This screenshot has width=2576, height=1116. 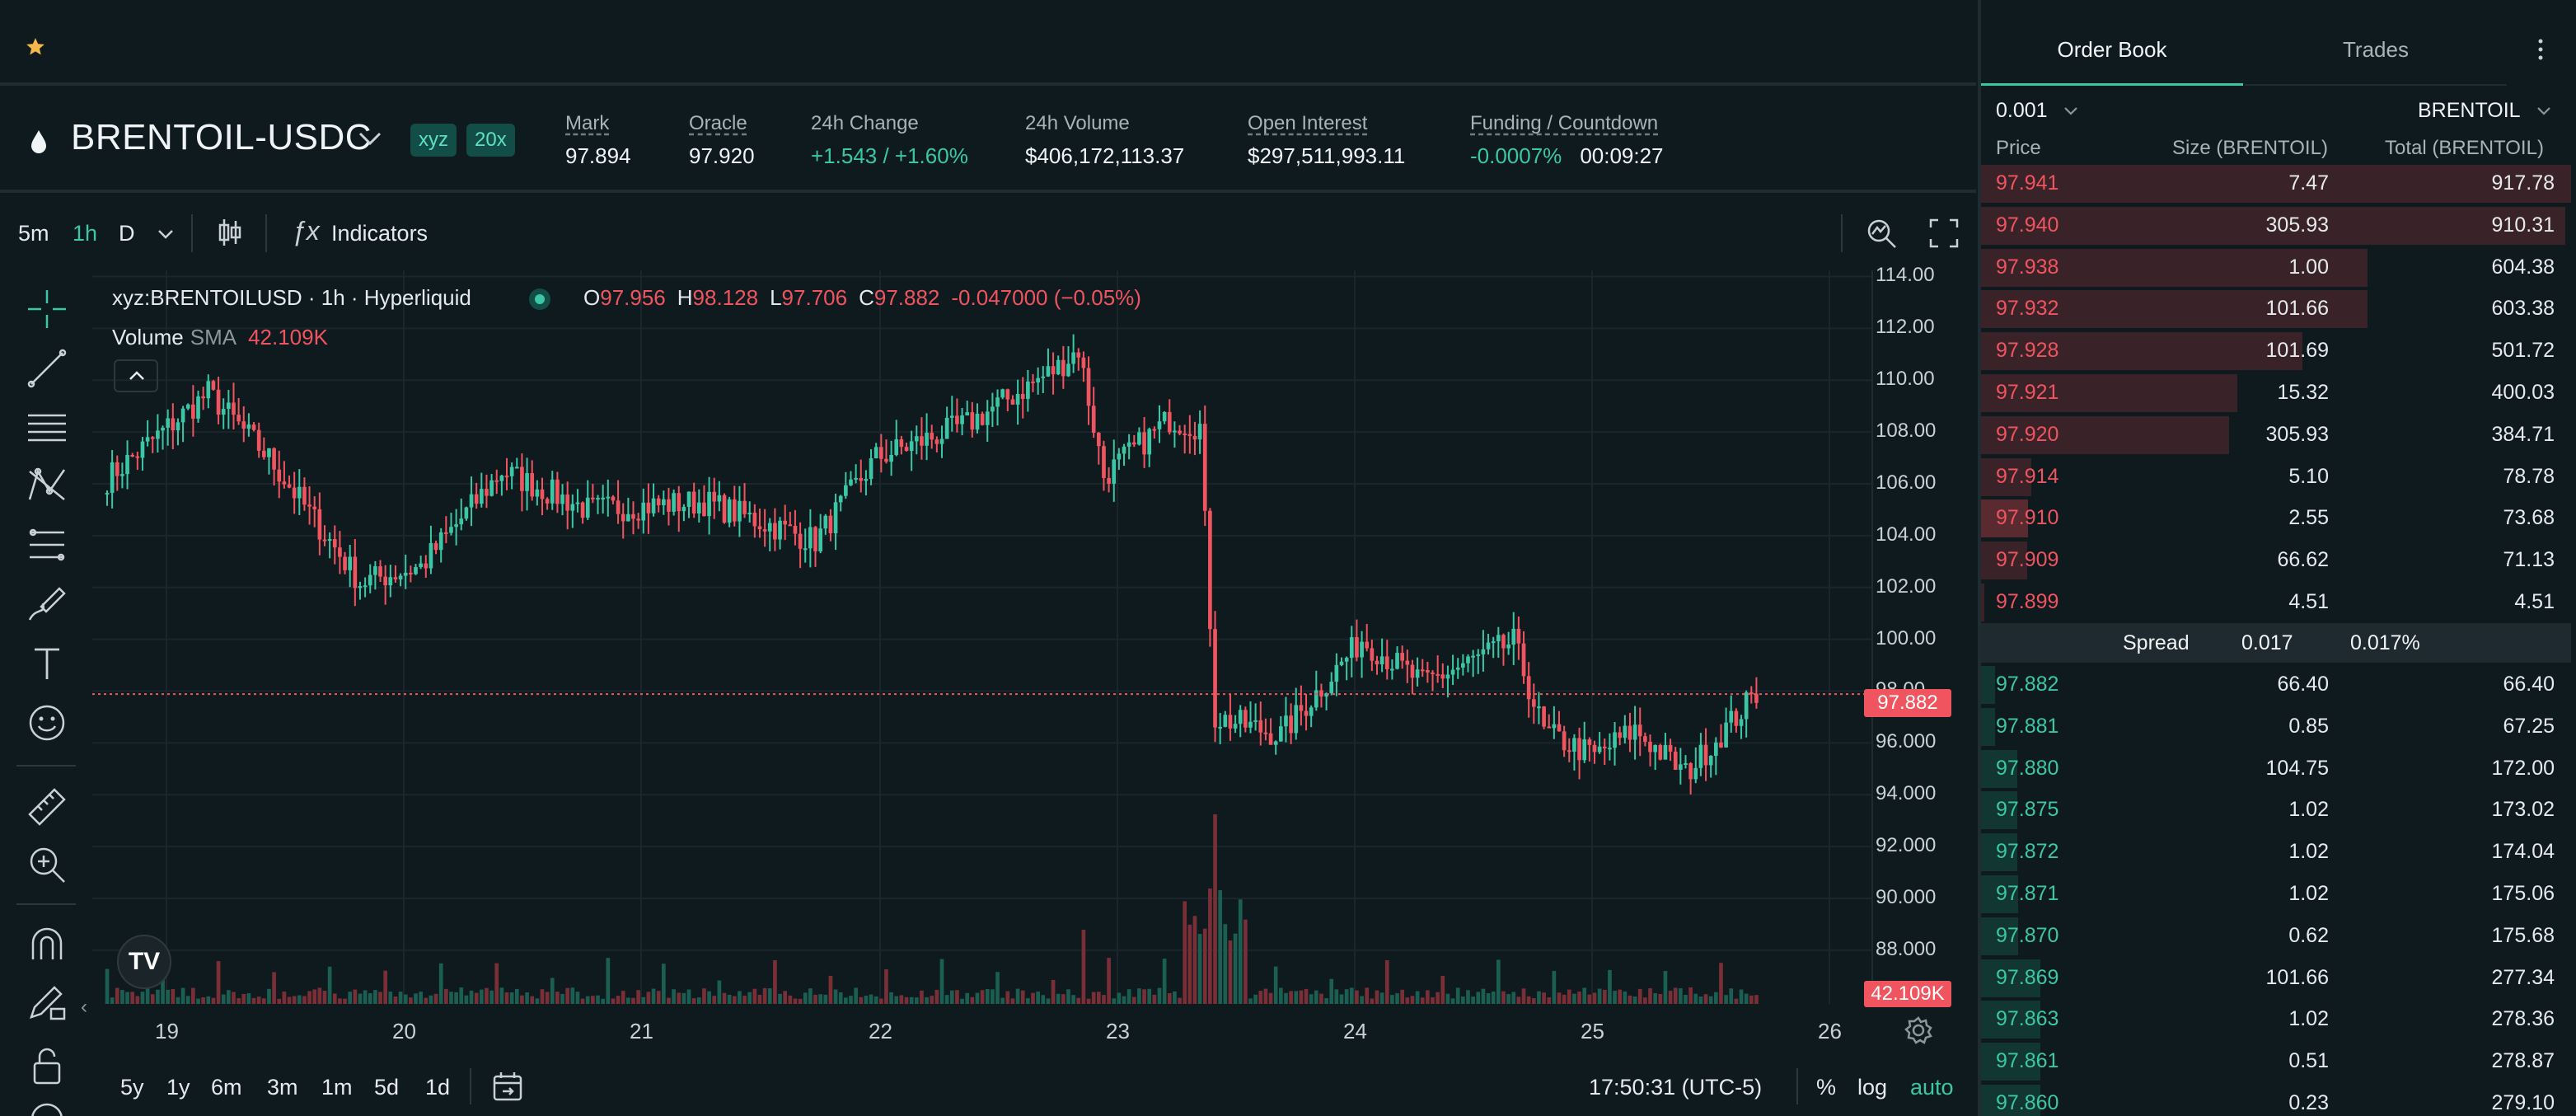 What do you see at coordinates (1308, 123) in the screenshot?
I see `stat-label: Open Interest` at bounding box center [1308, 123].